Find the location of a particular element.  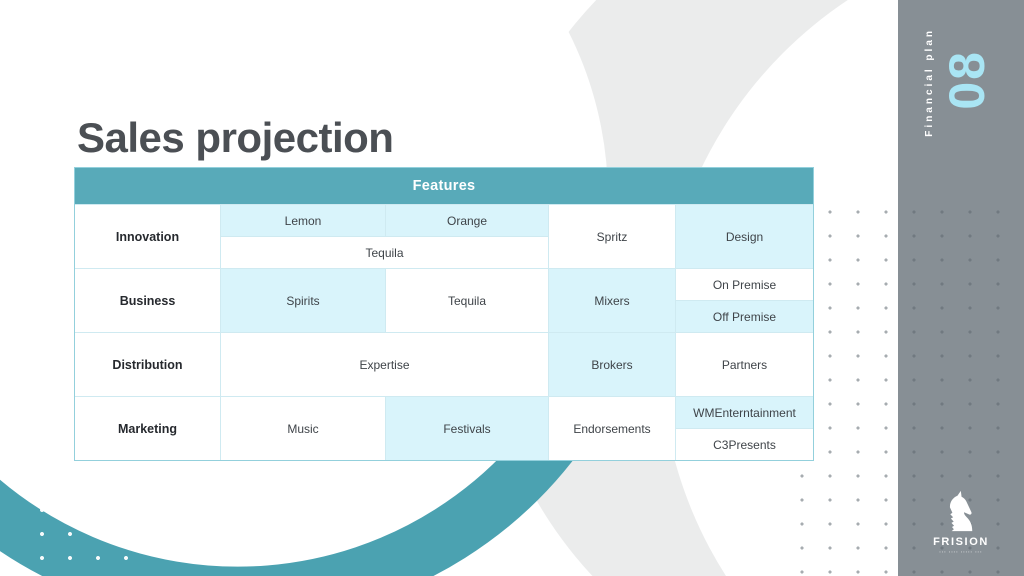

cell-music: Music is located at coordinates (303, 428).